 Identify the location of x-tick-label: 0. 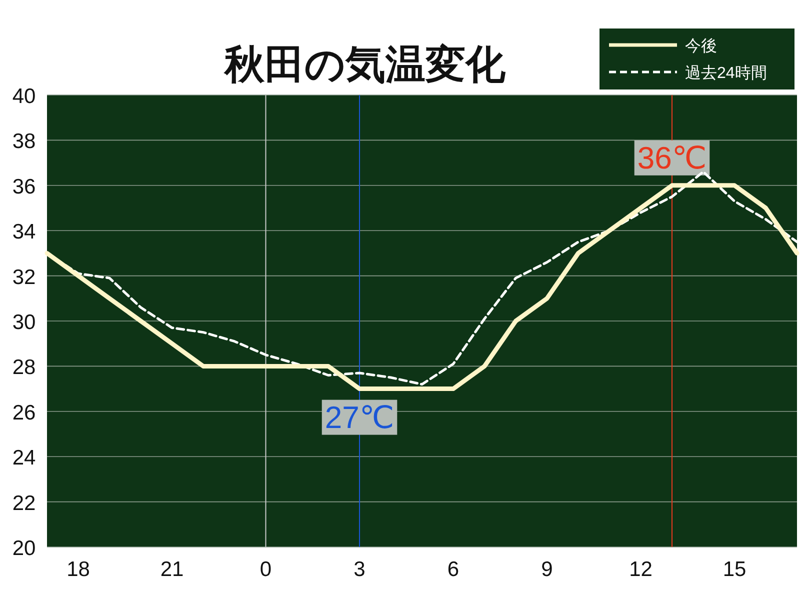
(266, 569).